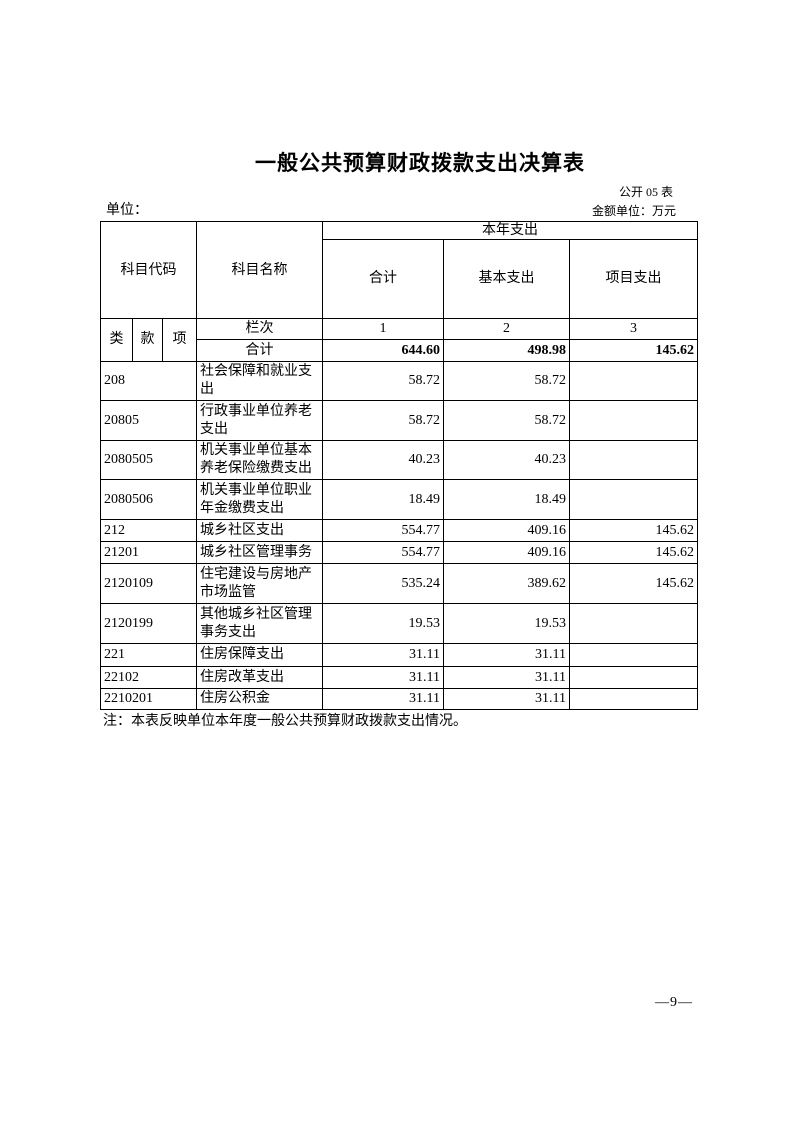 The width and height of the screenshot is (793, 1122). I want to click on row-name: 住房改革支出, so click(259, 677).